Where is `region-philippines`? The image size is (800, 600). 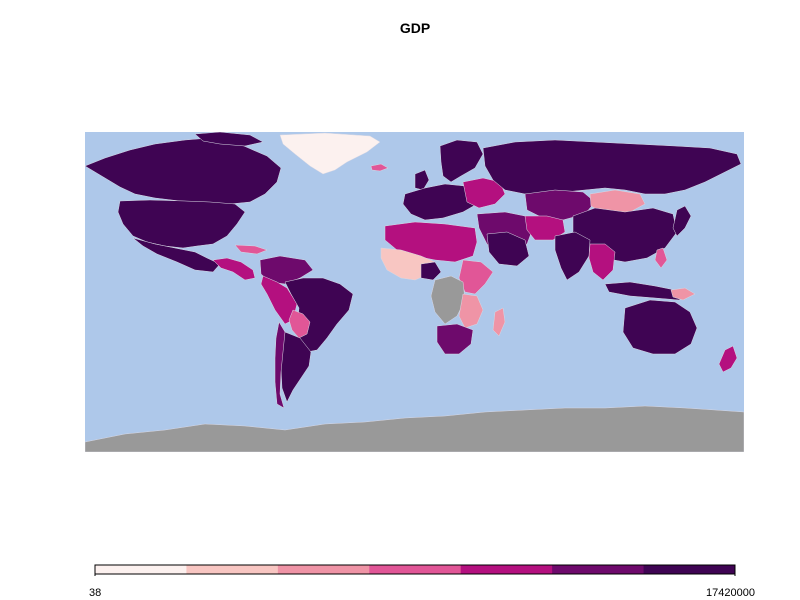 region-philippines is located at coordinates (661, 258).